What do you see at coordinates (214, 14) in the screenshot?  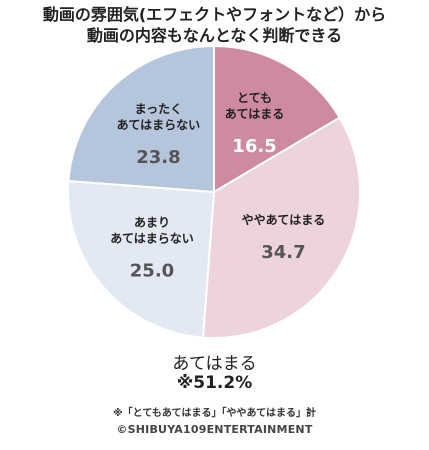 I see `chart-title-line-1: 動画の雰囲気(エフェクトやフォントなど）から` at bounding box center [214, 14].